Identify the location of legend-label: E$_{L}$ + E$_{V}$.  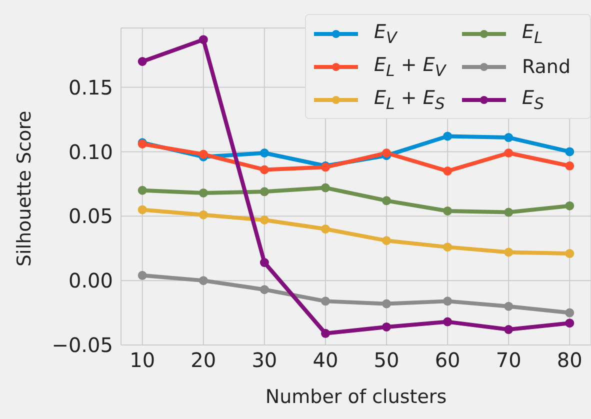
(411, 67).